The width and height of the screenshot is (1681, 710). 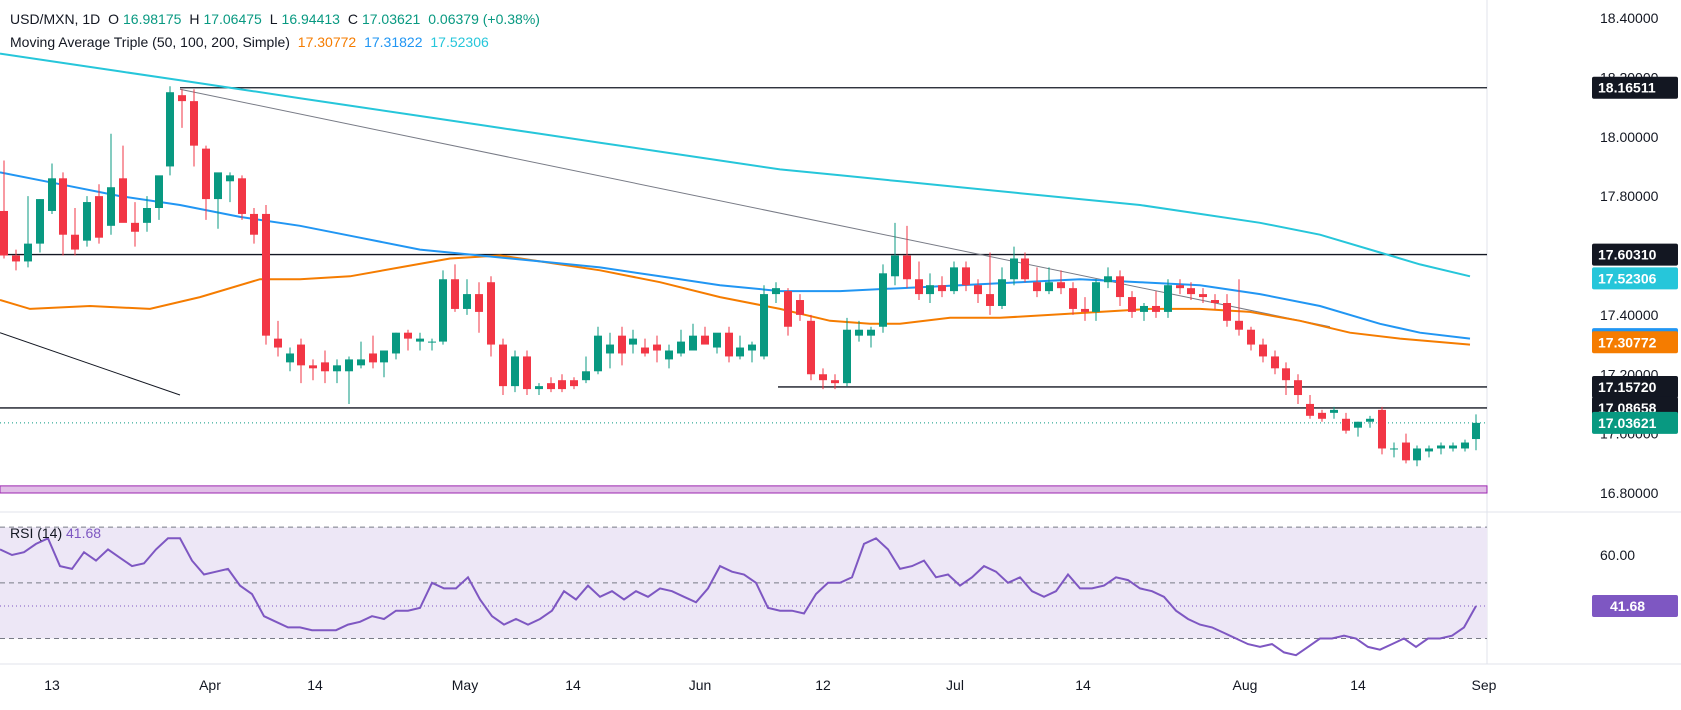 I want to click on price-label-text: 18.16511, so click(x=1627, y=88).